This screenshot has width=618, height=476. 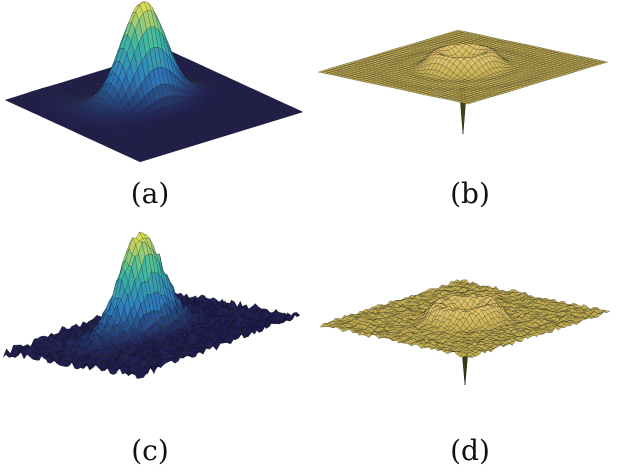 I want to click on caption-b: (b), so click(x=470, y=193).